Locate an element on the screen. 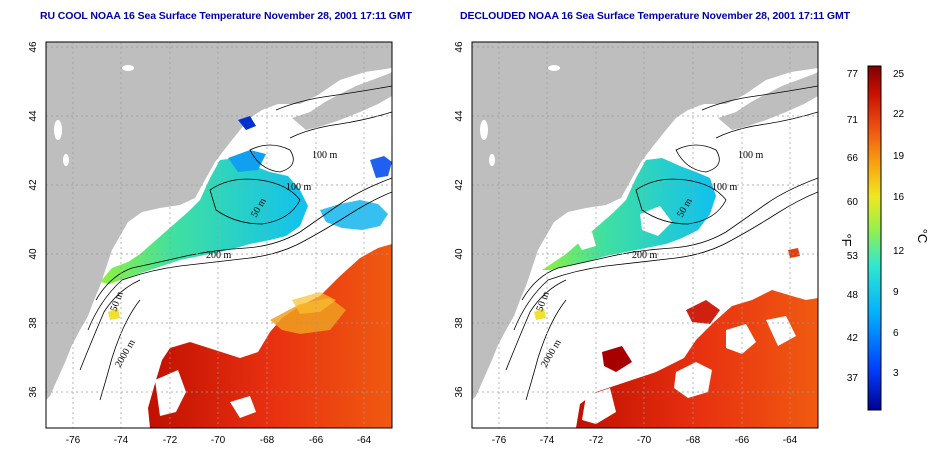  colorbar-gradient is located at coordinates (874, 238).